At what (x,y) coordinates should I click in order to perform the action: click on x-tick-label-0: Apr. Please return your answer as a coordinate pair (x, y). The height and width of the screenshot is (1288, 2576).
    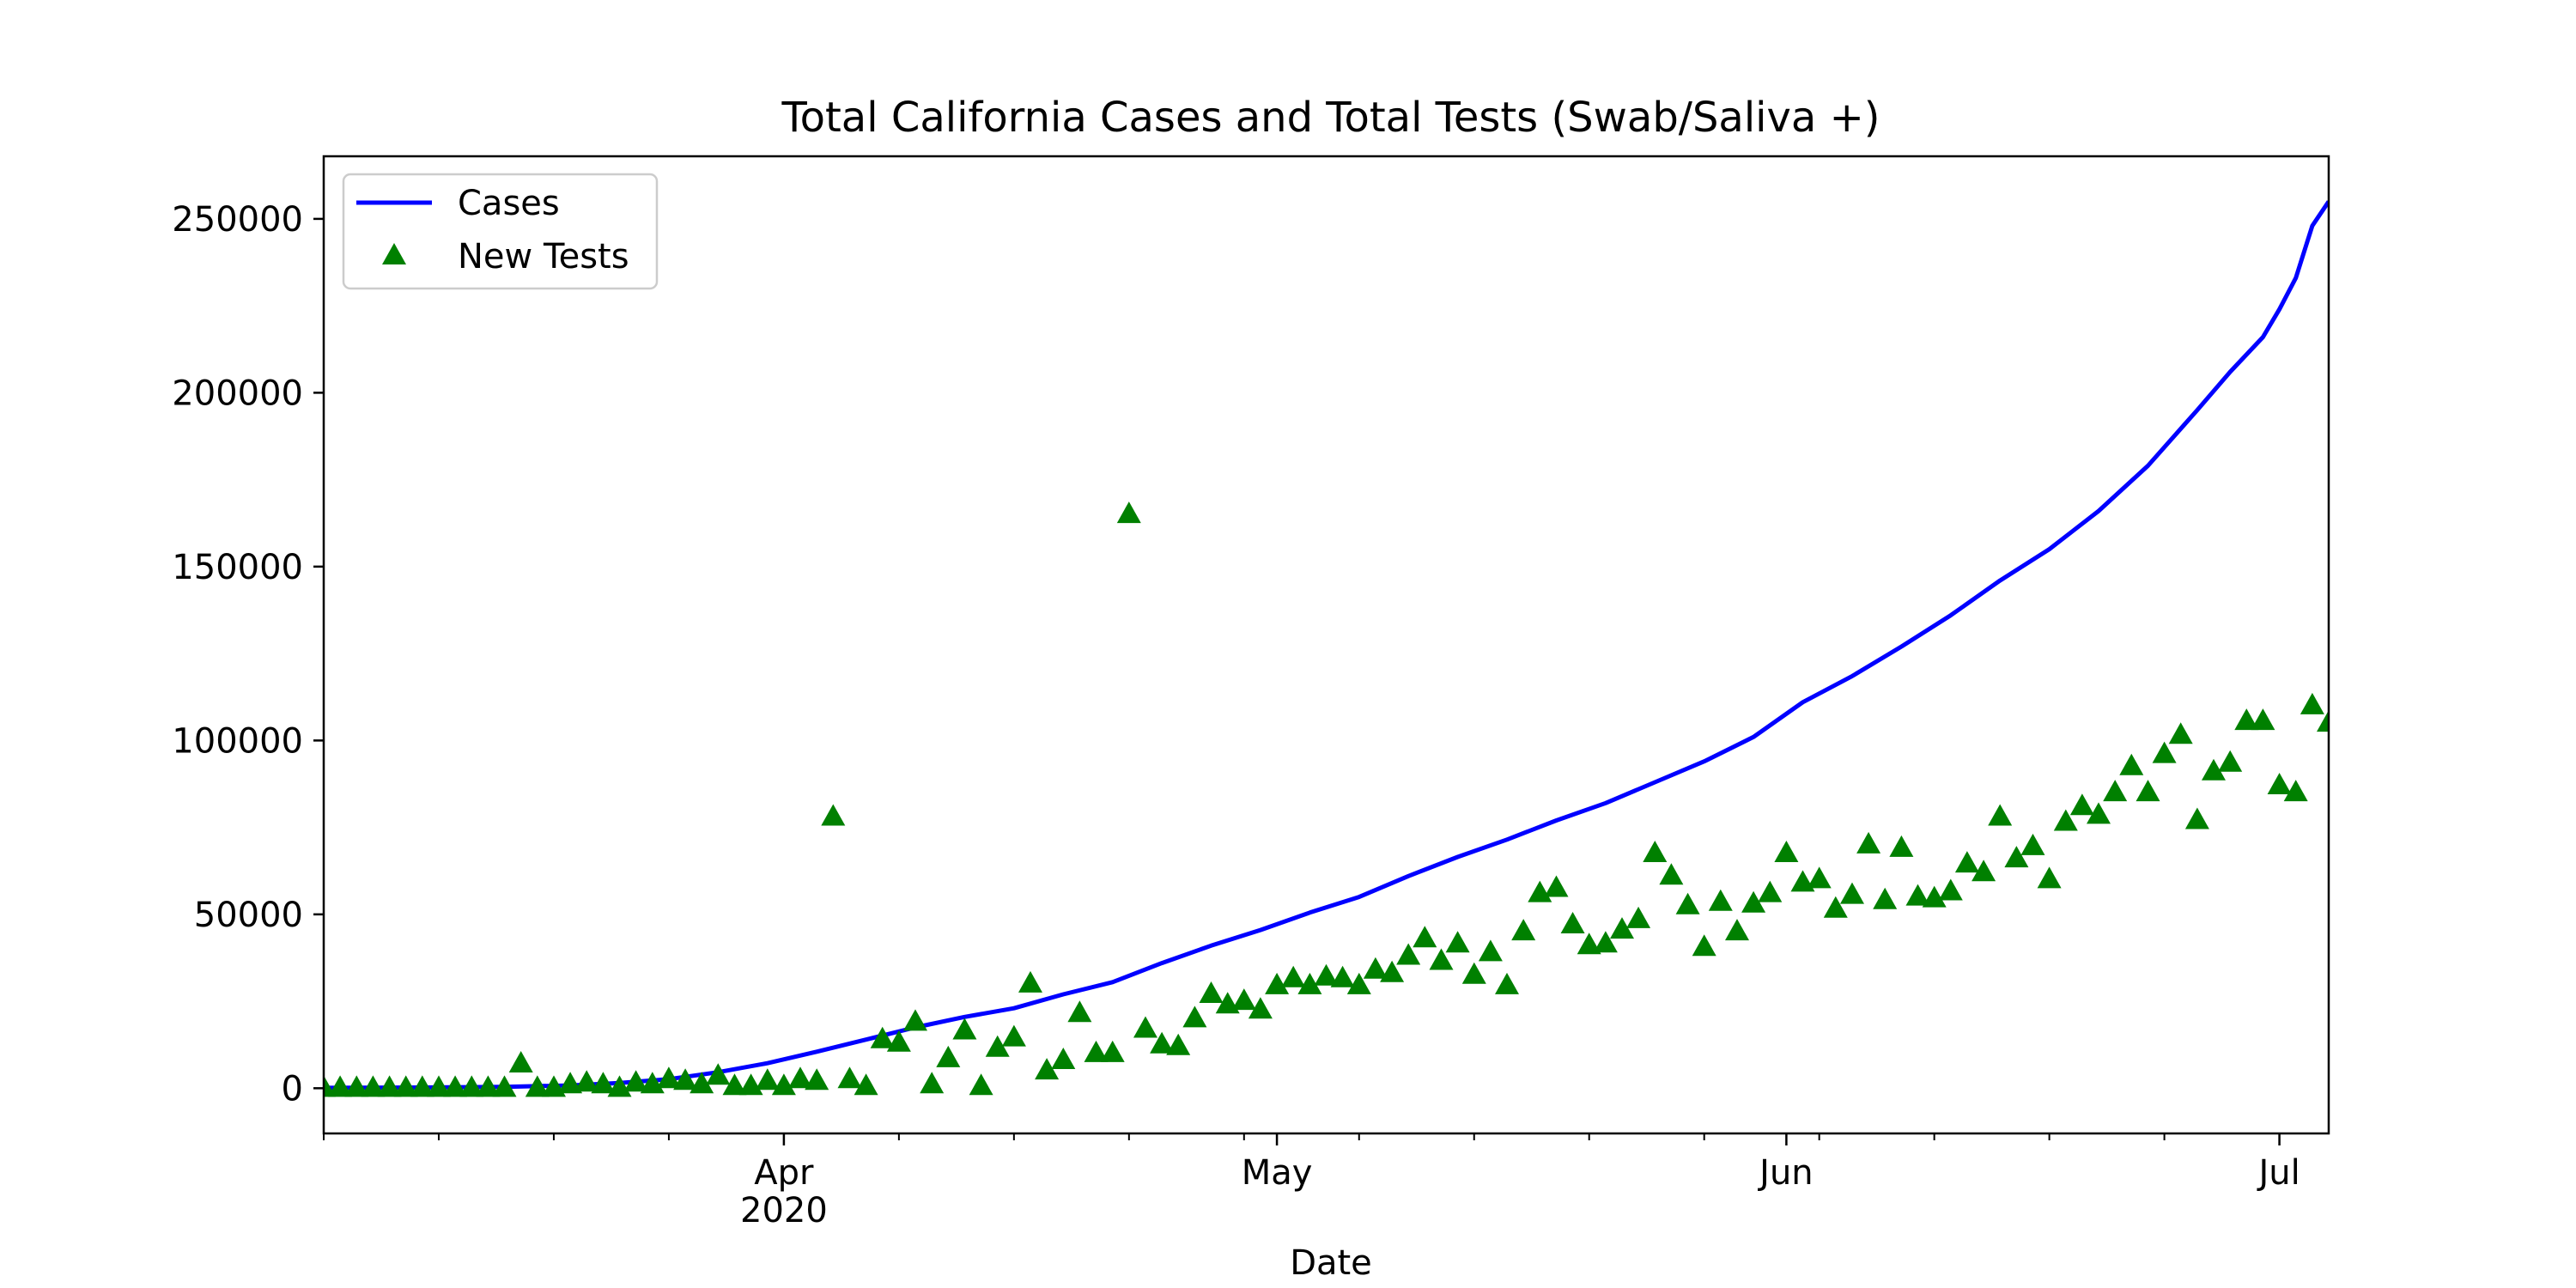
    Looking at the image, I should click on (784, 1173).